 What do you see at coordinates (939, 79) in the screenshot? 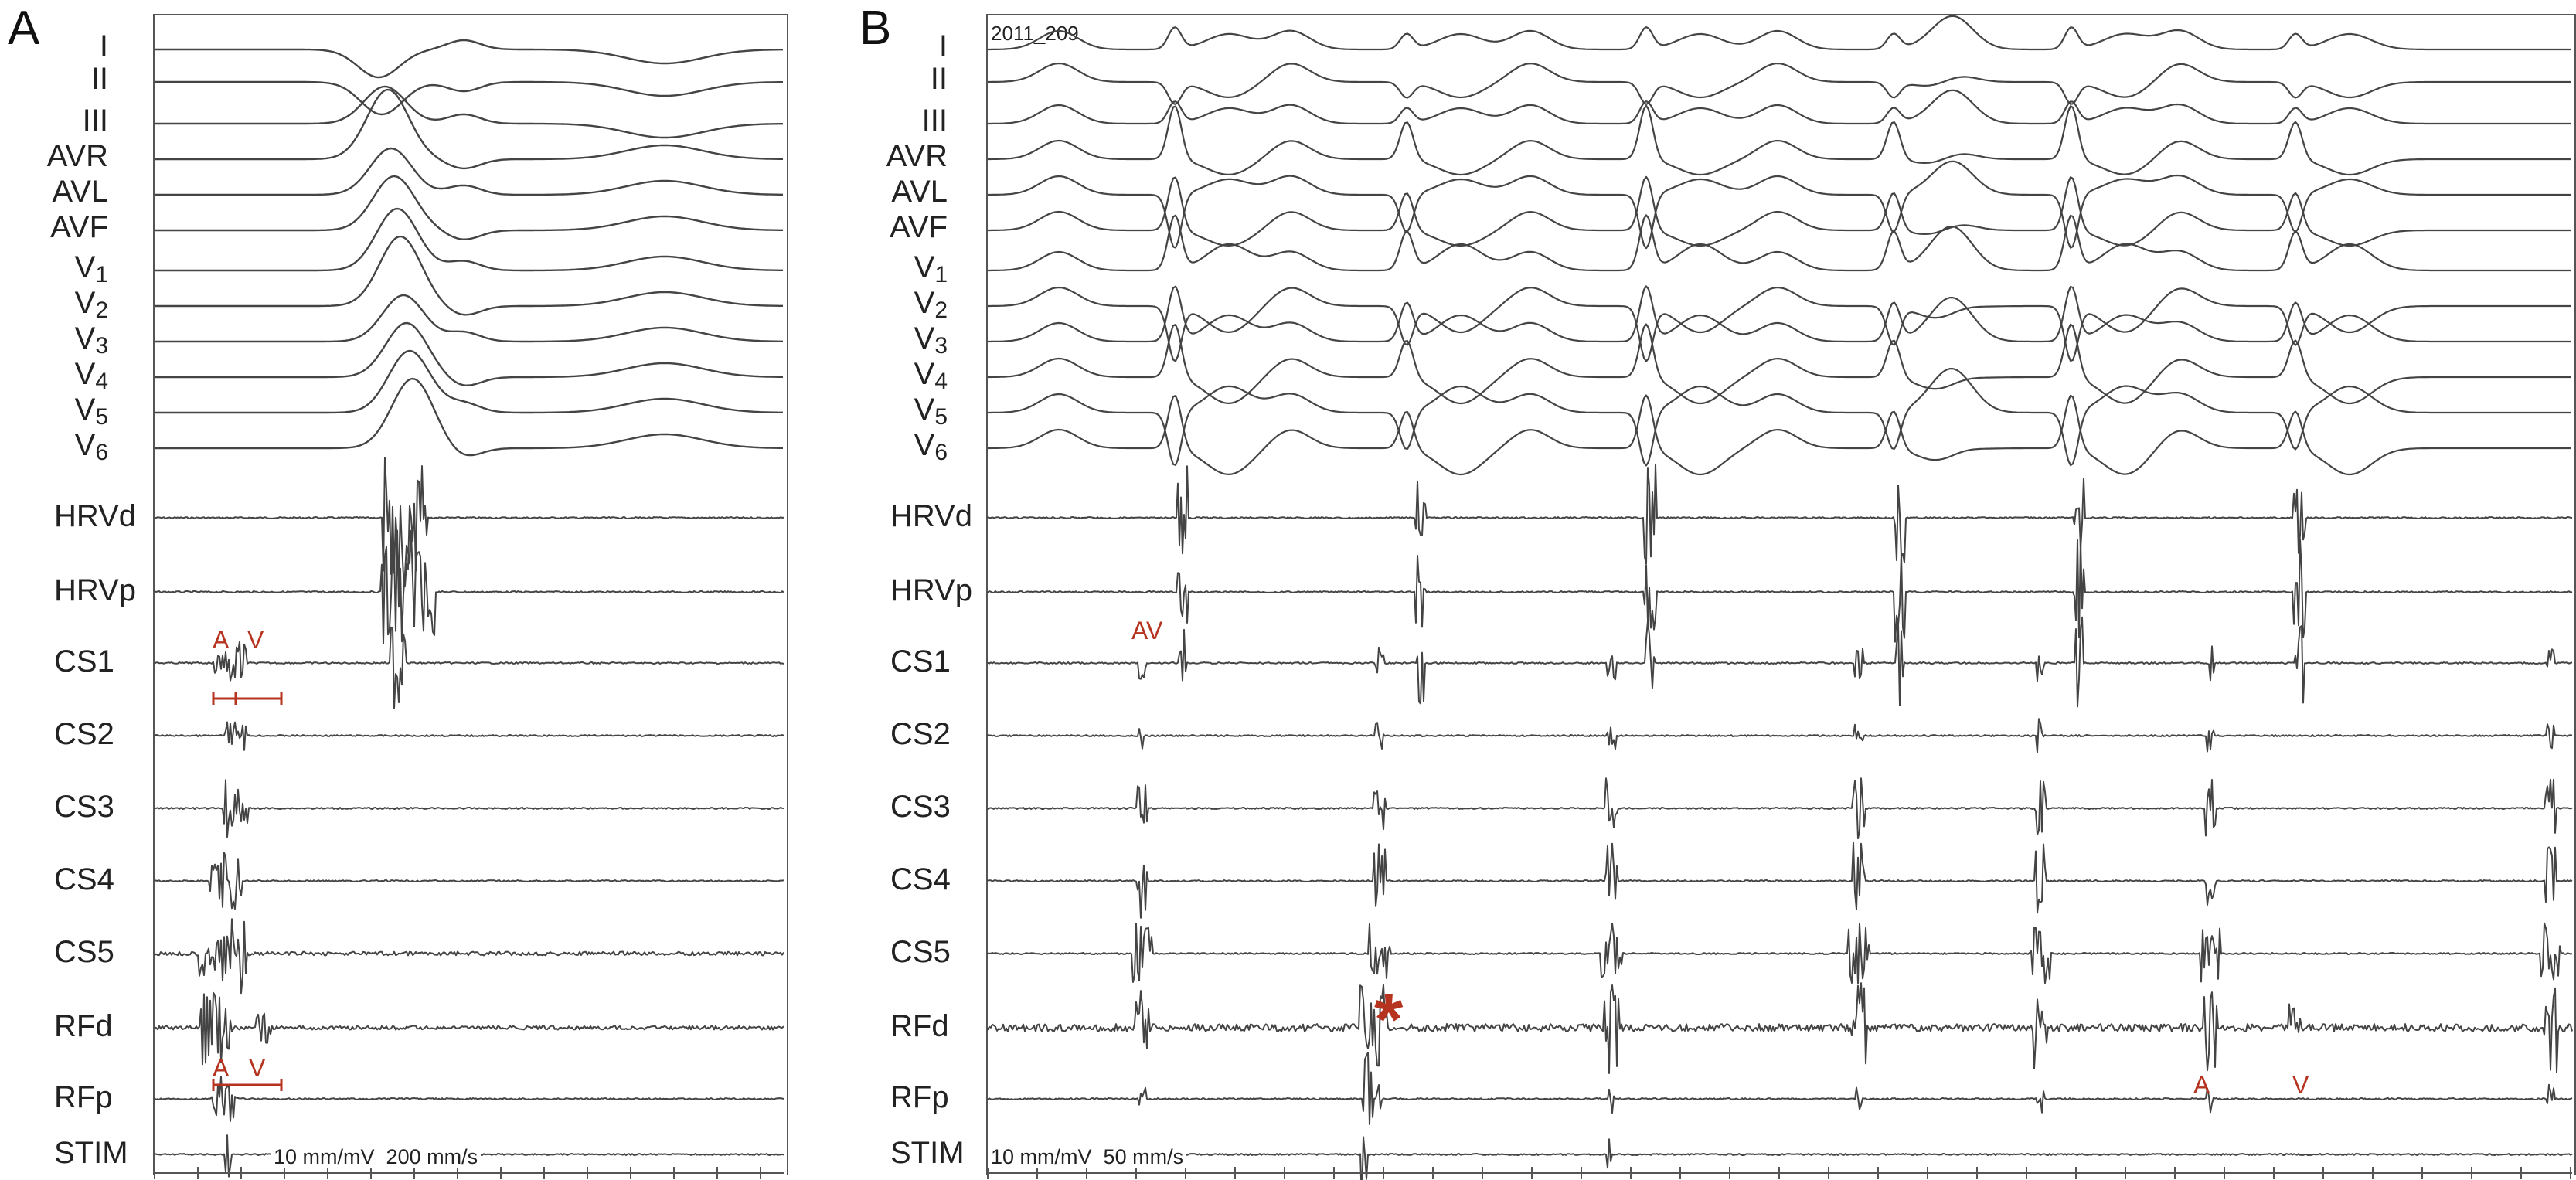
I see `panel-b-lead-label-ii: II` at bounding box center [939, 79].